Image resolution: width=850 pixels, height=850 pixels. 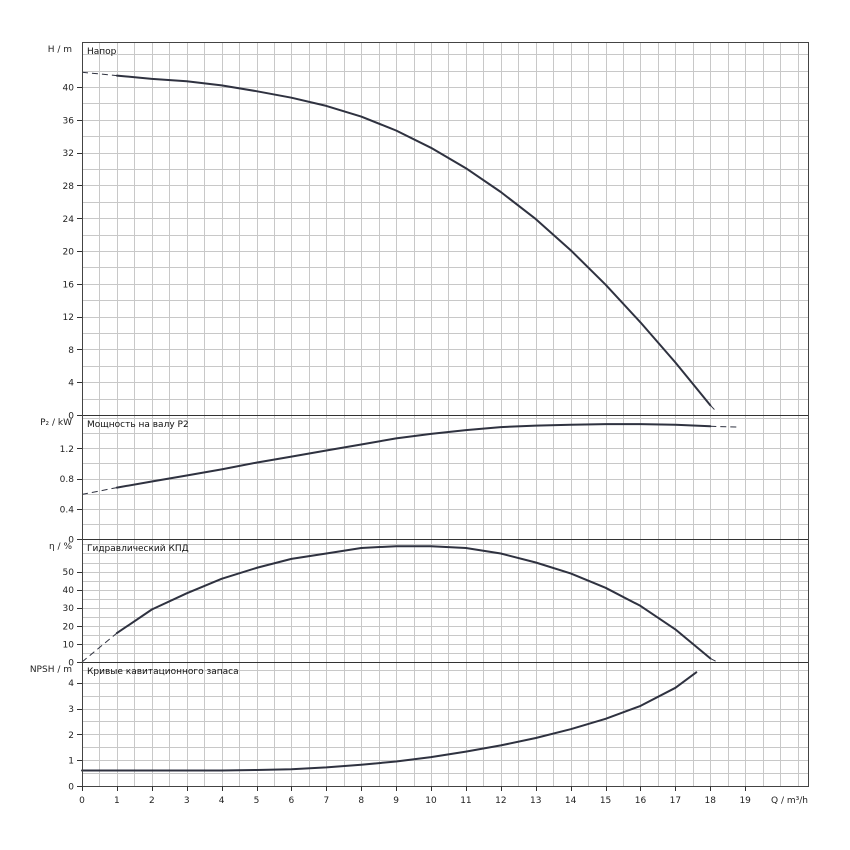 I want to click on y-tick-label: 24, so click(x=69, y=220).